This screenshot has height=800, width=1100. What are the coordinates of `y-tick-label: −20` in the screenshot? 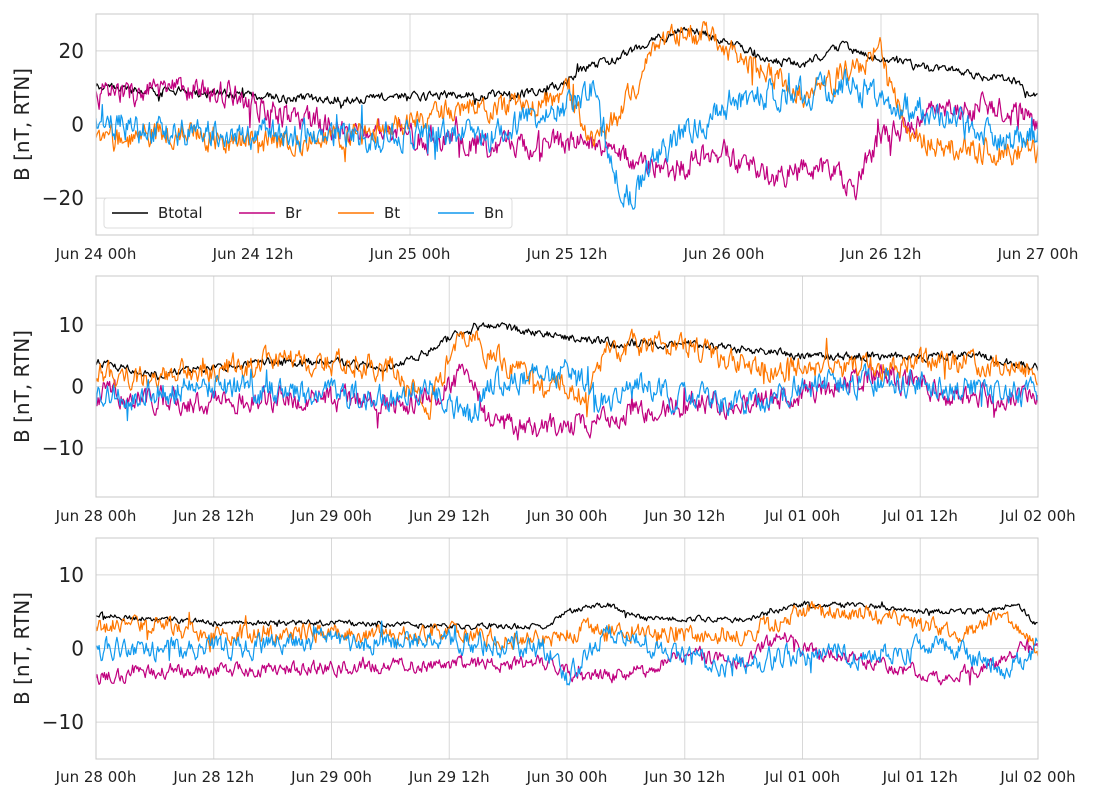 It's located at (63, 198).